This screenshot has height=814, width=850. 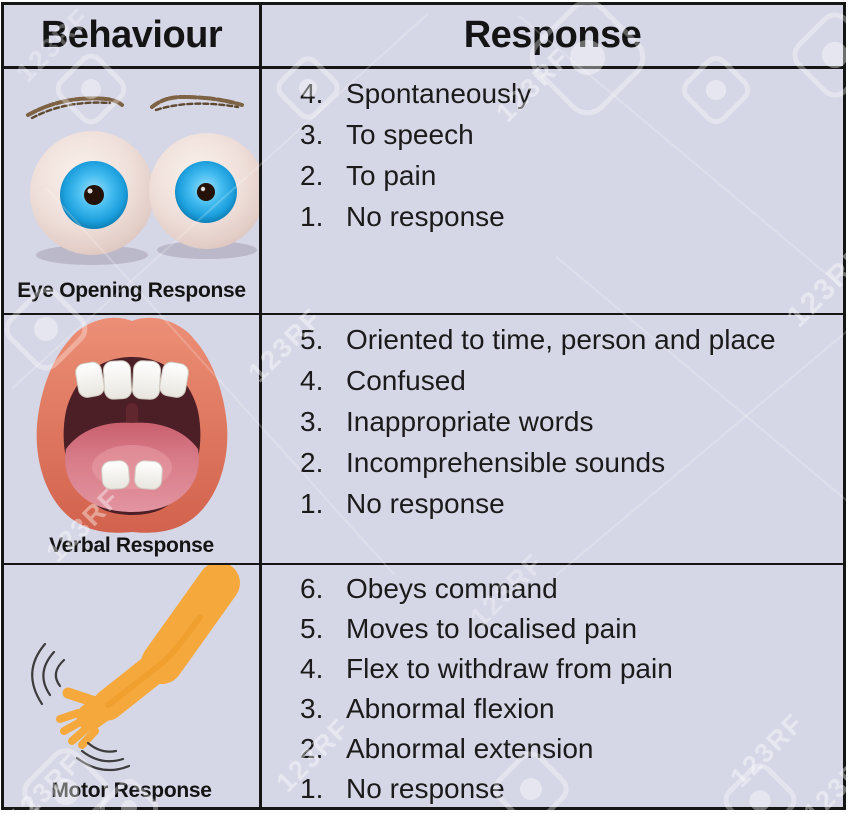 I want to click on response-item: 4. Spontaneously, so click(x=571, y=93).